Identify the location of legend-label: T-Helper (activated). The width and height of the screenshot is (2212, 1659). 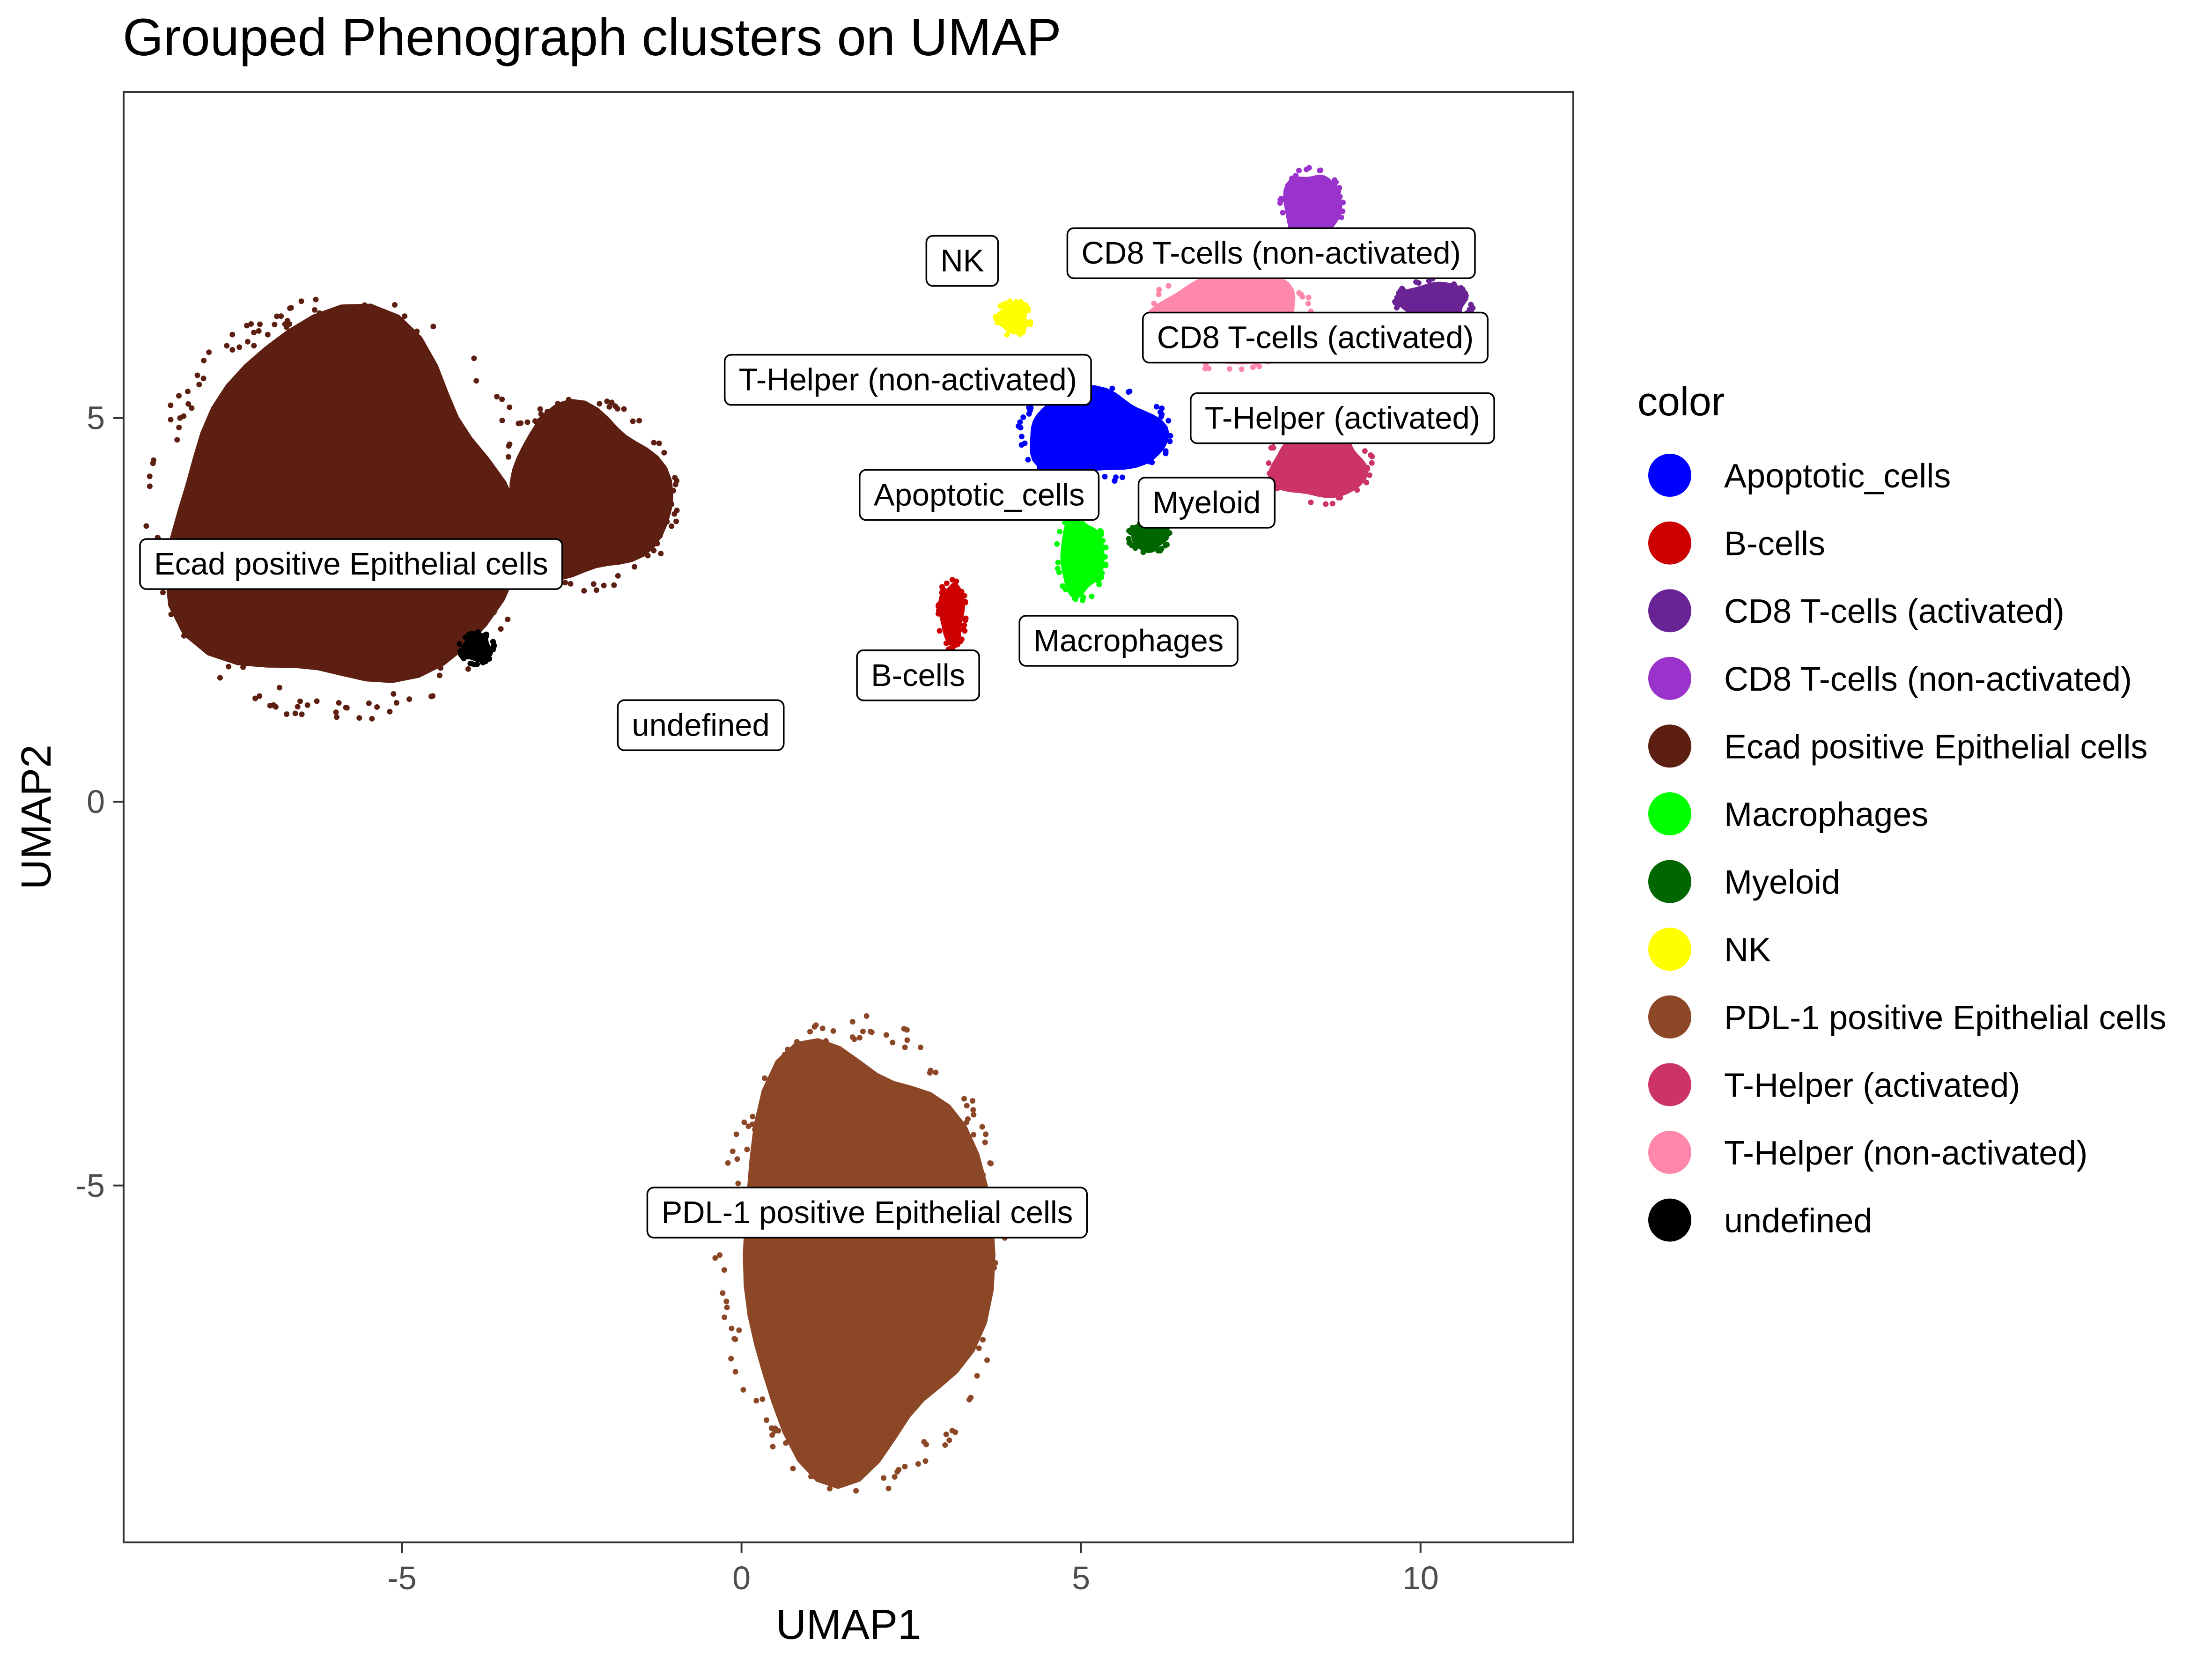
(1872, 1085).